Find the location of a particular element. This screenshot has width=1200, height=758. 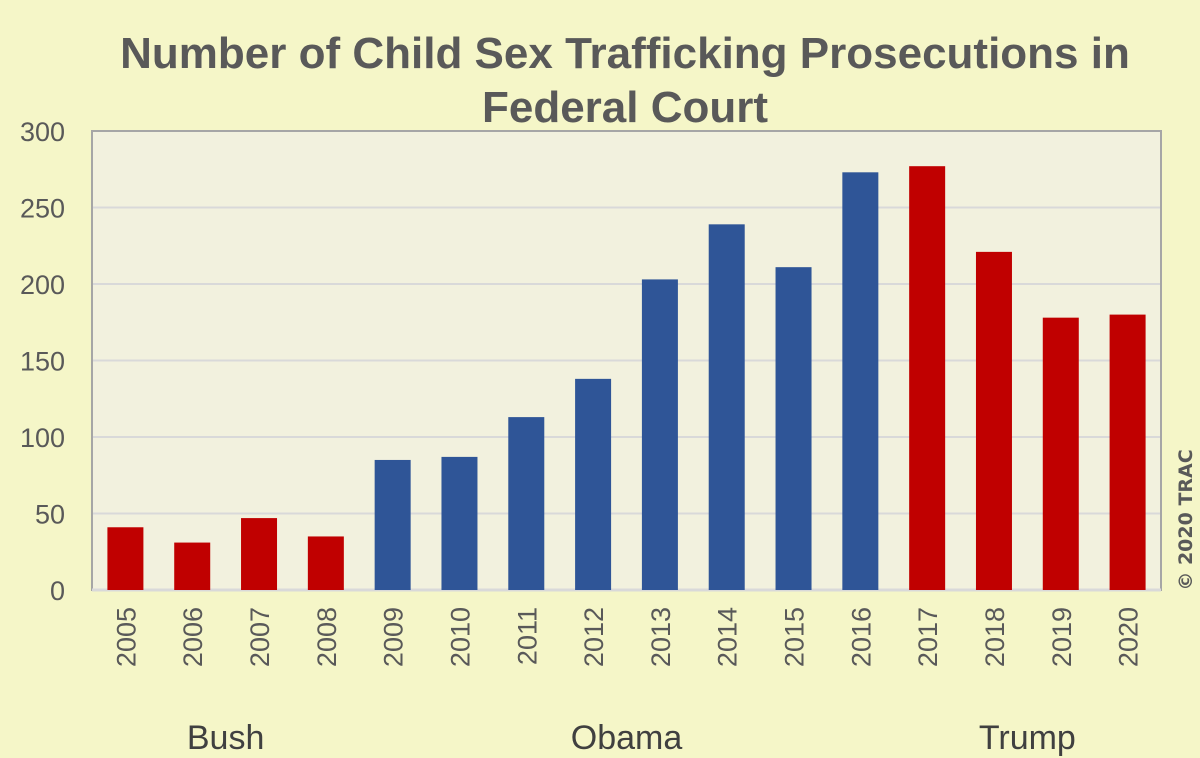

x-tick-label: 2016 is located at coordinates (861, 637).